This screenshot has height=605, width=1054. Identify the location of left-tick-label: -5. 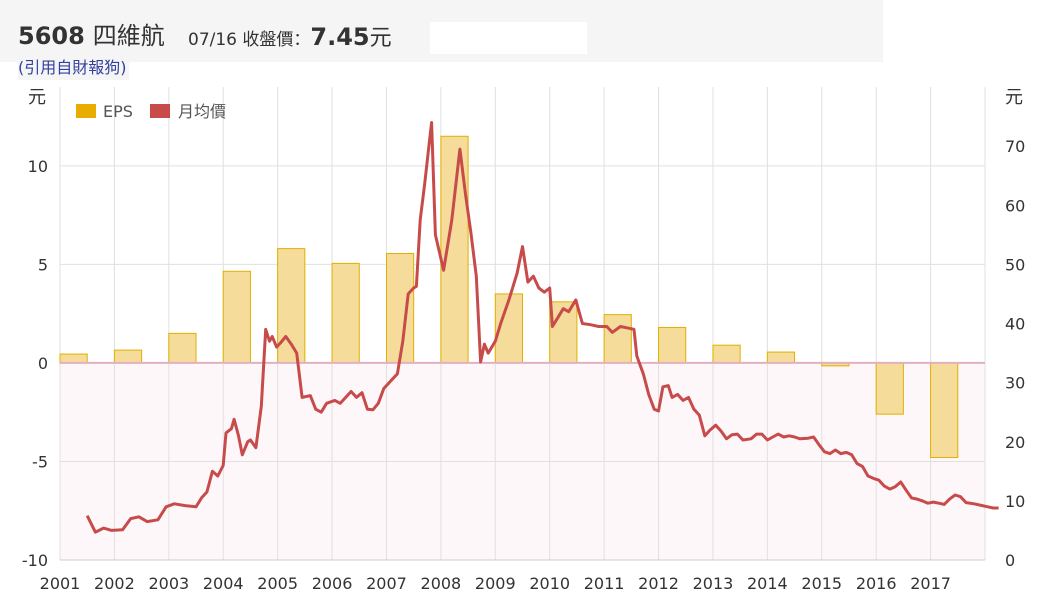
(40, 461).